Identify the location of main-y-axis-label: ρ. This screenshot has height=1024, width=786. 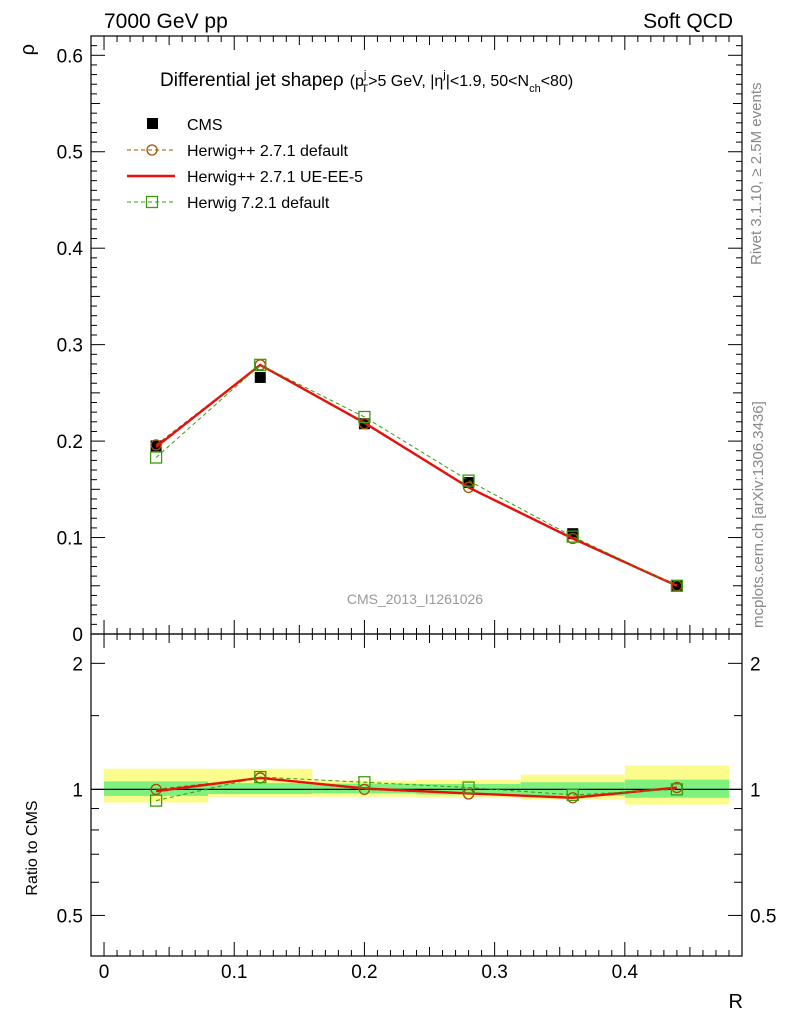
(28, 49).